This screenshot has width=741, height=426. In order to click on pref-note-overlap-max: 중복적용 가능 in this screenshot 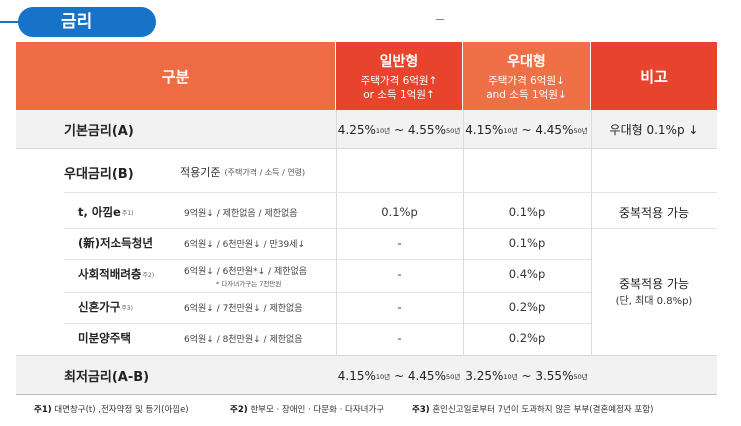, I will do `click(654, 284)`.